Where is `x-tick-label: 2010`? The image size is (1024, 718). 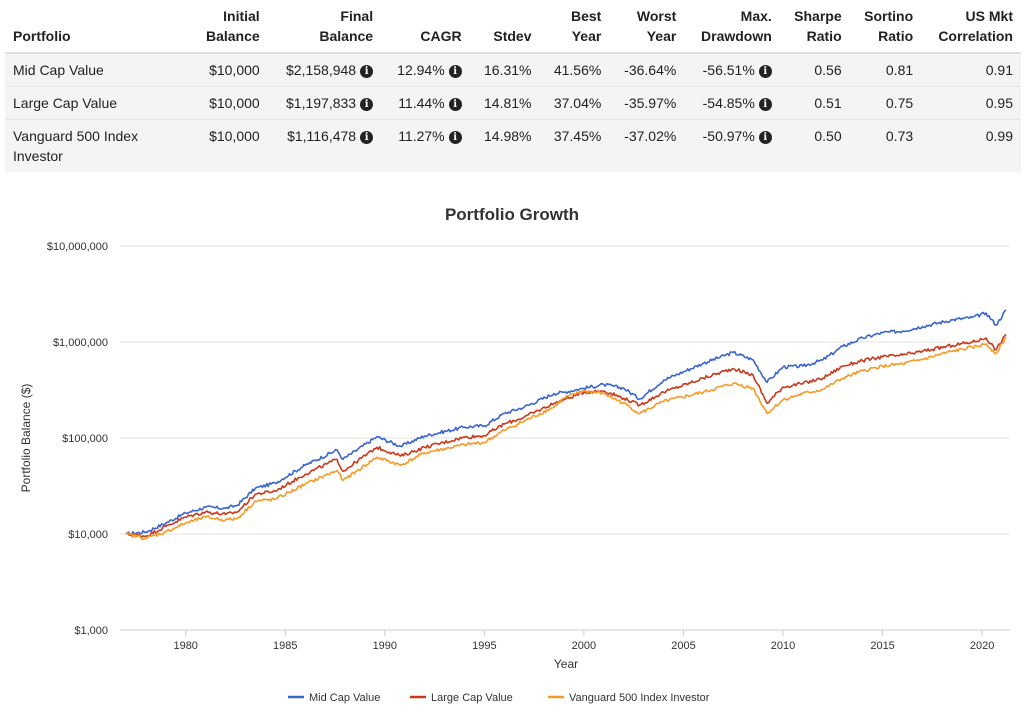 x-tick-label: 2010 is located at coordinates (783, 646).